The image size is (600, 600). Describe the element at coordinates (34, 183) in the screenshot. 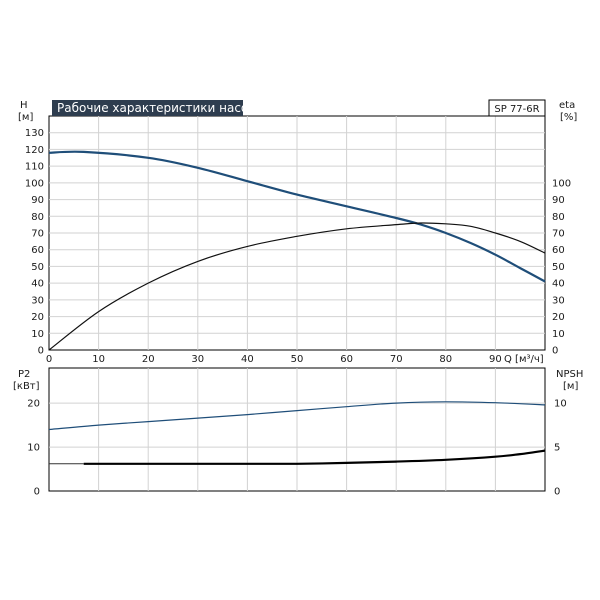

I see `head-tick-label: 100` at that location.